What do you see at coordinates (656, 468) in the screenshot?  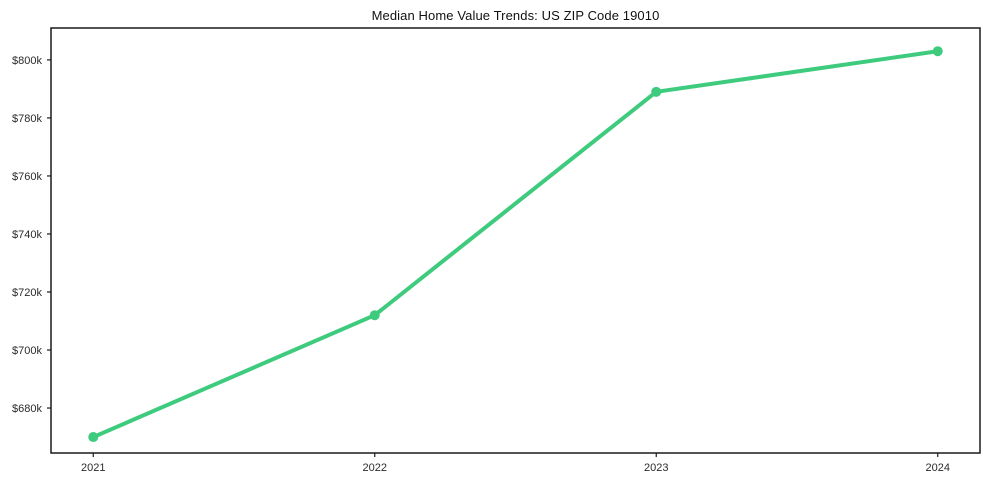 I see `x-axis-tick-label: 2023` at bounding box center [656, 468].